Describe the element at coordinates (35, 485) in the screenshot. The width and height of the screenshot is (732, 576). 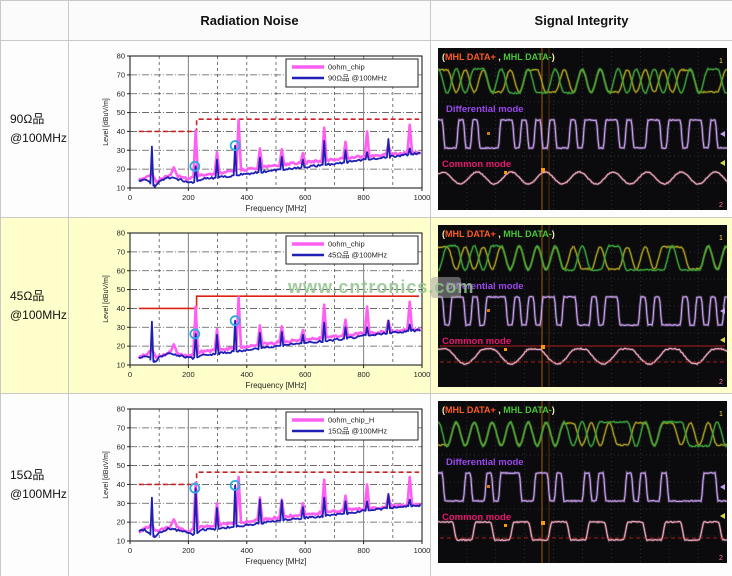
I see `row-label-15ohm: 15Ω品 @100MHz` at that location.